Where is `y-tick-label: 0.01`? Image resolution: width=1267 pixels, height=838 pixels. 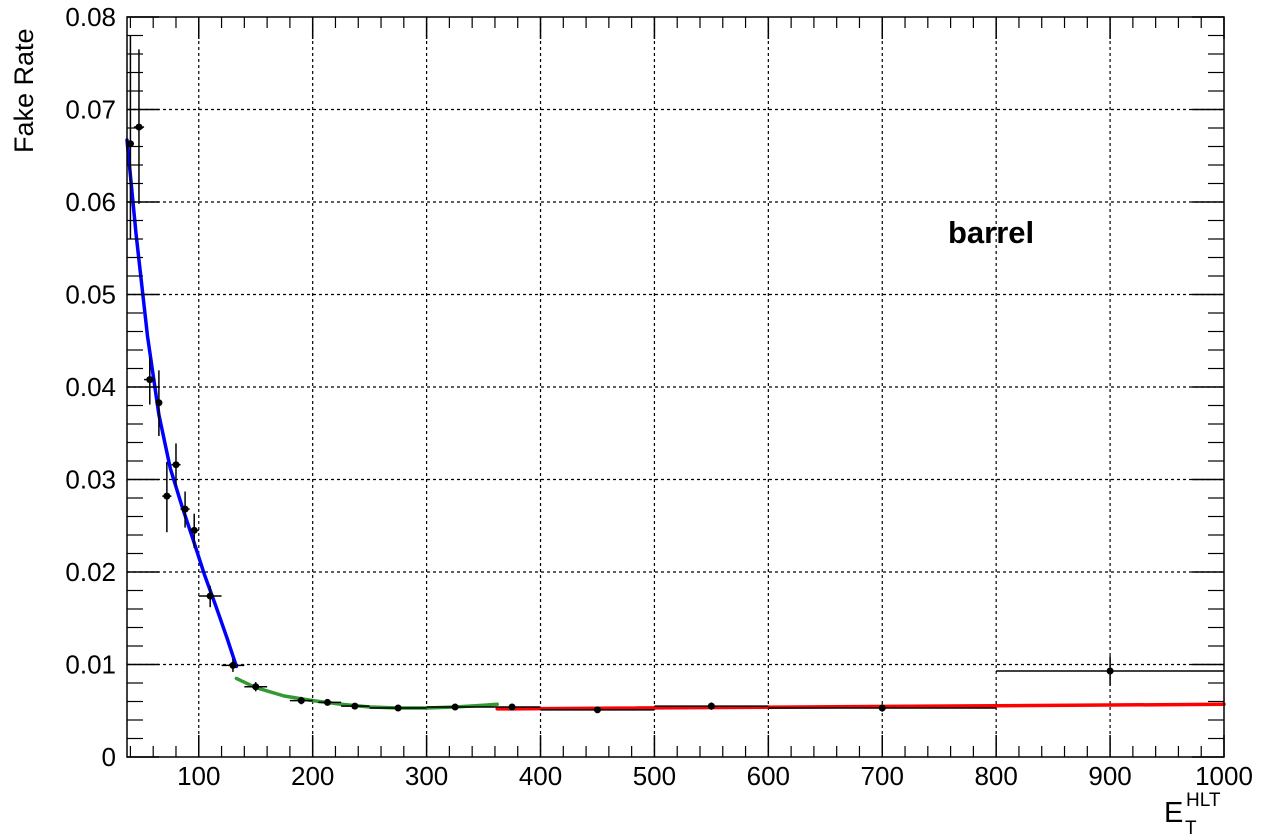
y-tick-label: 0.01 is located at coordinates (90, 665).